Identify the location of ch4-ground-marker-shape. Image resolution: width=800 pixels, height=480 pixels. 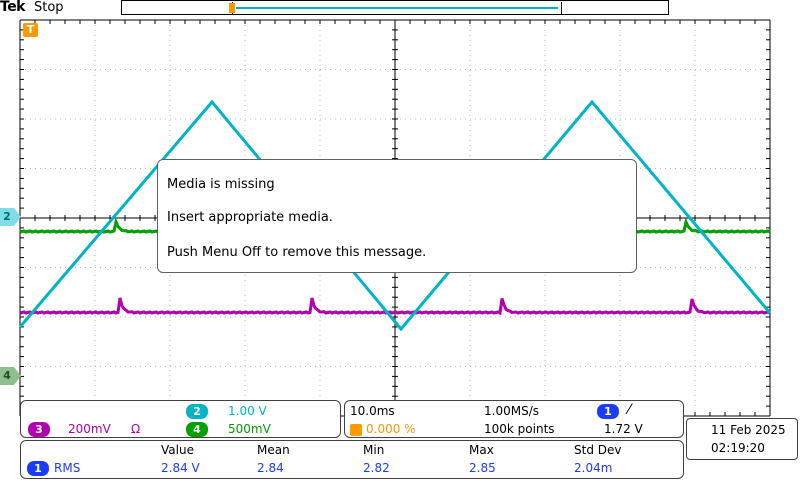
(11, 376).